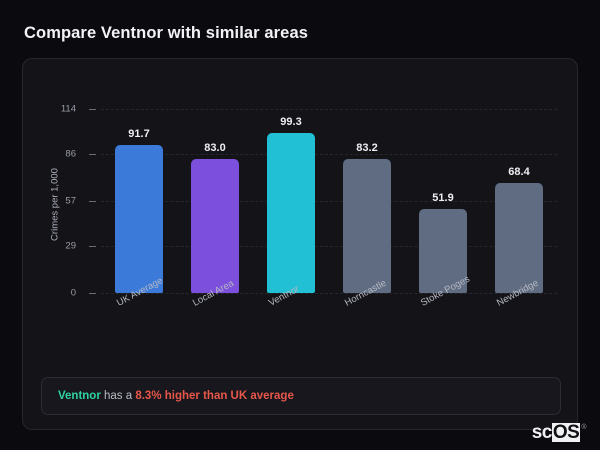  I want to click on bar-value-label: 99.3, so click(291, 121).